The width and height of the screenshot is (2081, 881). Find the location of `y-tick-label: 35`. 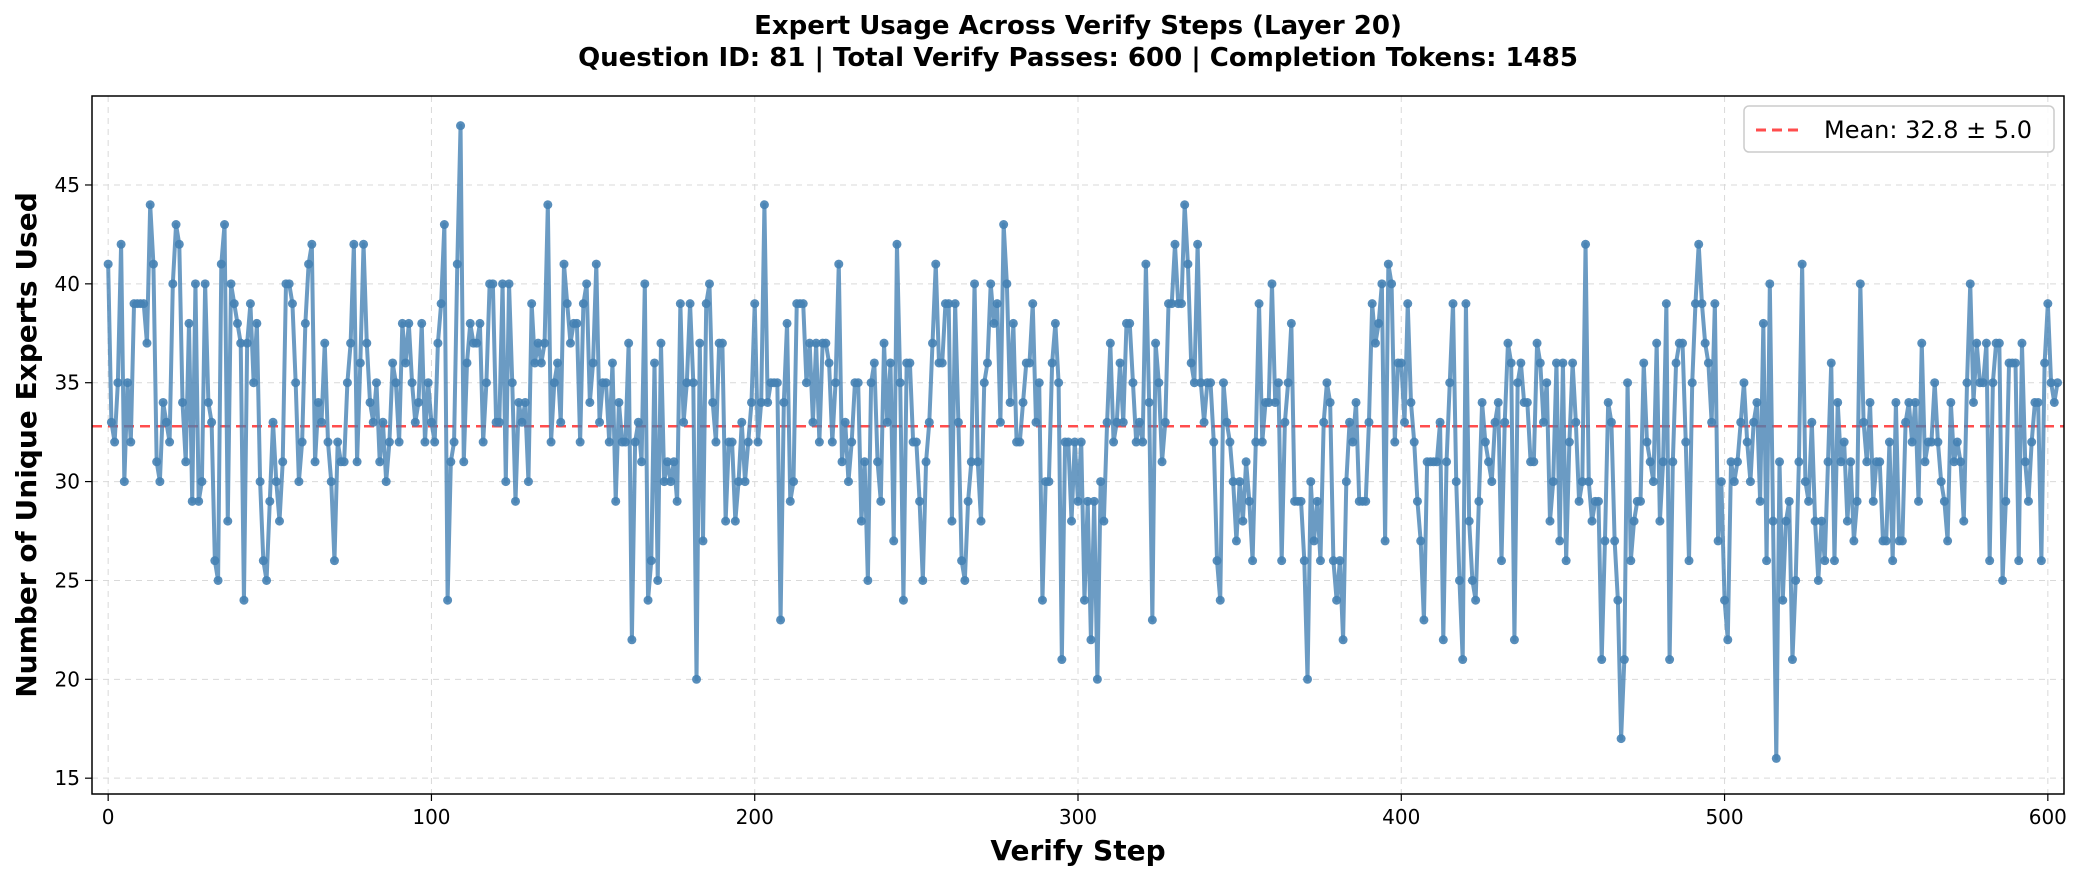

y-tick-label: 35 is located at coordinates (67, 383).